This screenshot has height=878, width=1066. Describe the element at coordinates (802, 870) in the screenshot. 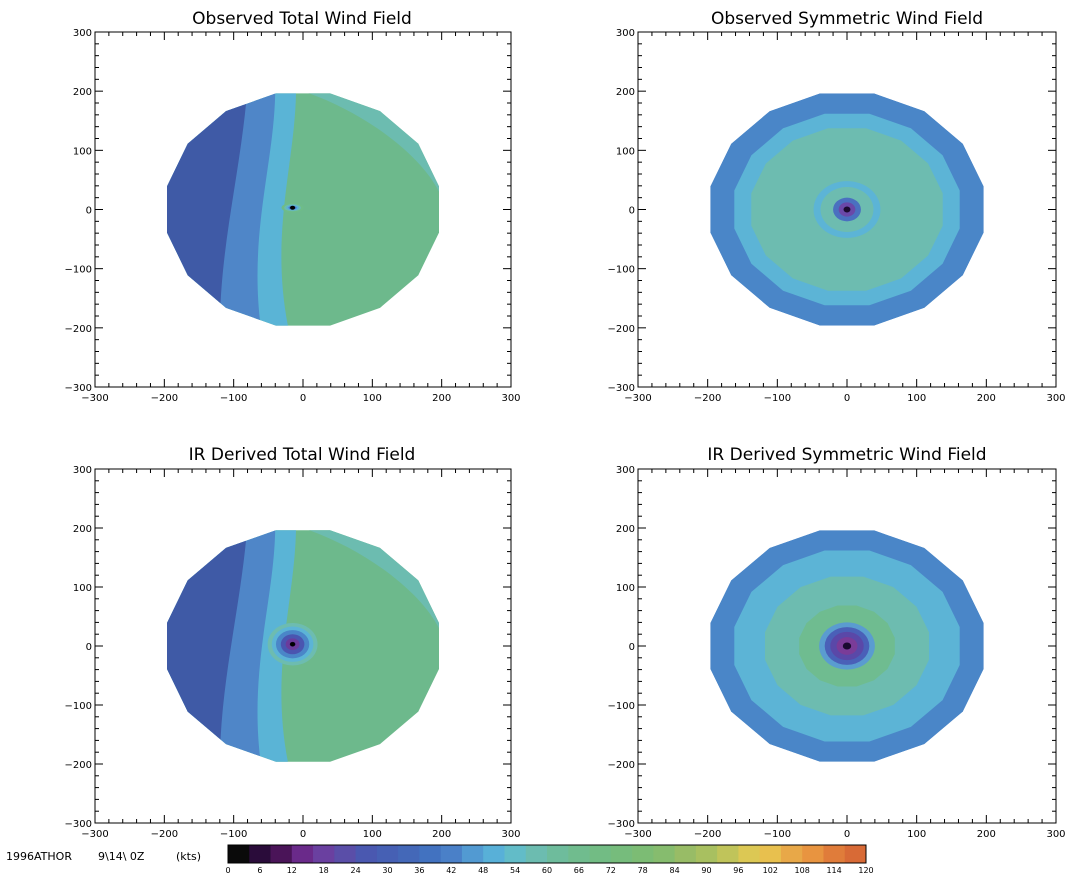

I see `colorbar-tick-label: 108` at that location.